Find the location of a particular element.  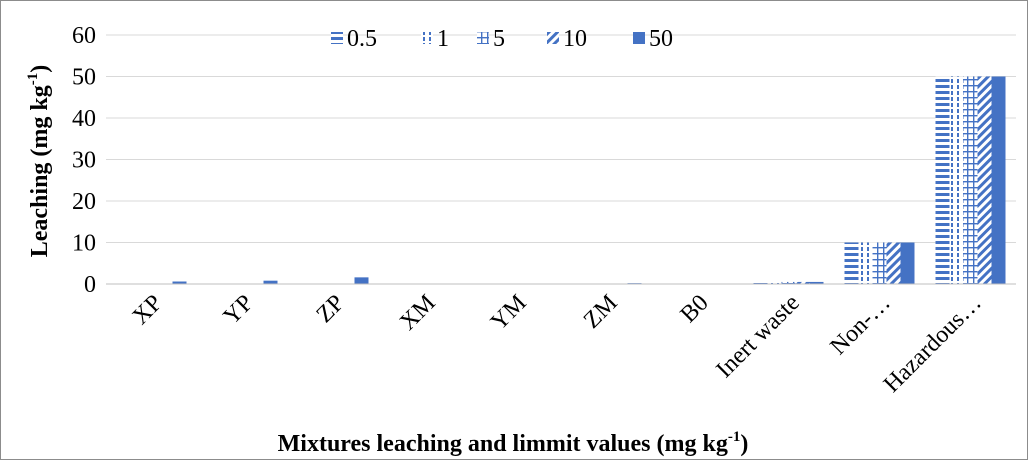

legend: 0.5 1 5 10 50 is located at coordinates (502, 39).